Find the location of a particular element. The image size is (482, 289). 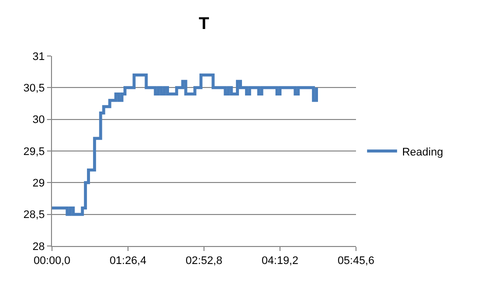

y-tick-label: 29,5 is located at coordinates (34, 152).